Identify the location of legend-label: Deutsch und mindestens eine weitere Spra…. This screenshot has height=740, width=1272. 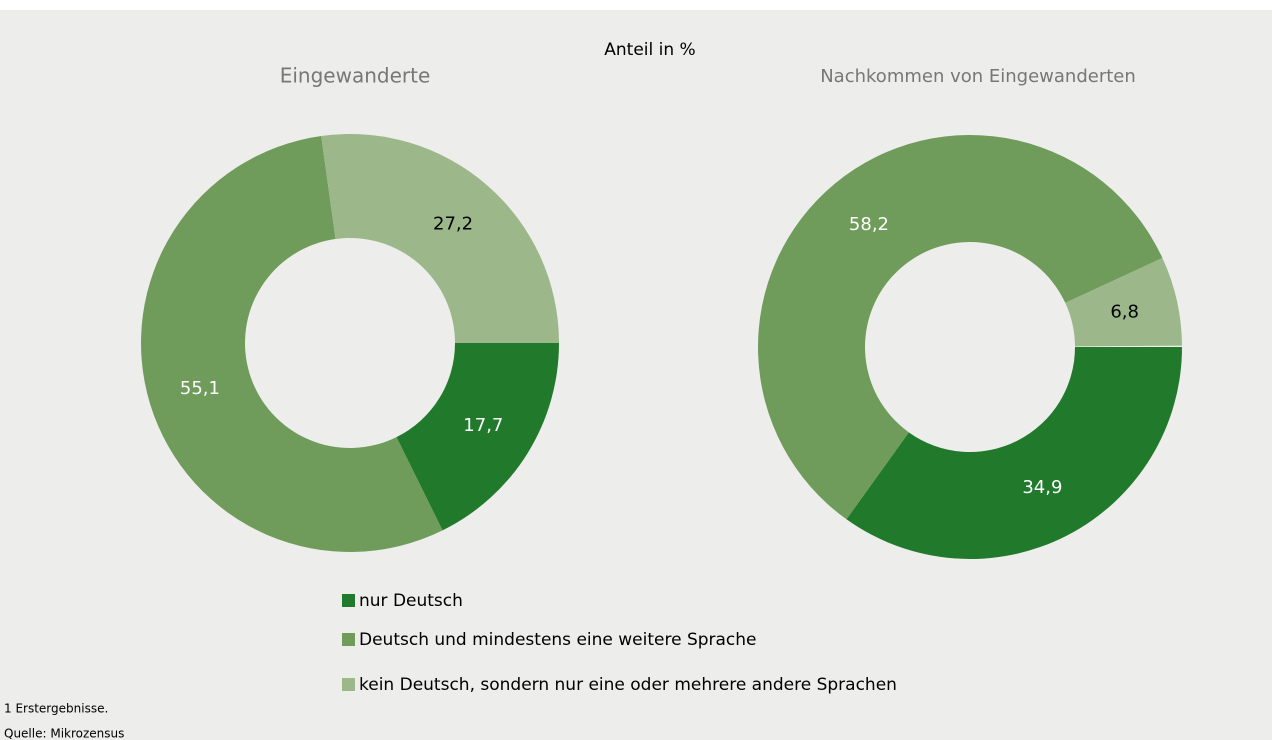
(558, 640).